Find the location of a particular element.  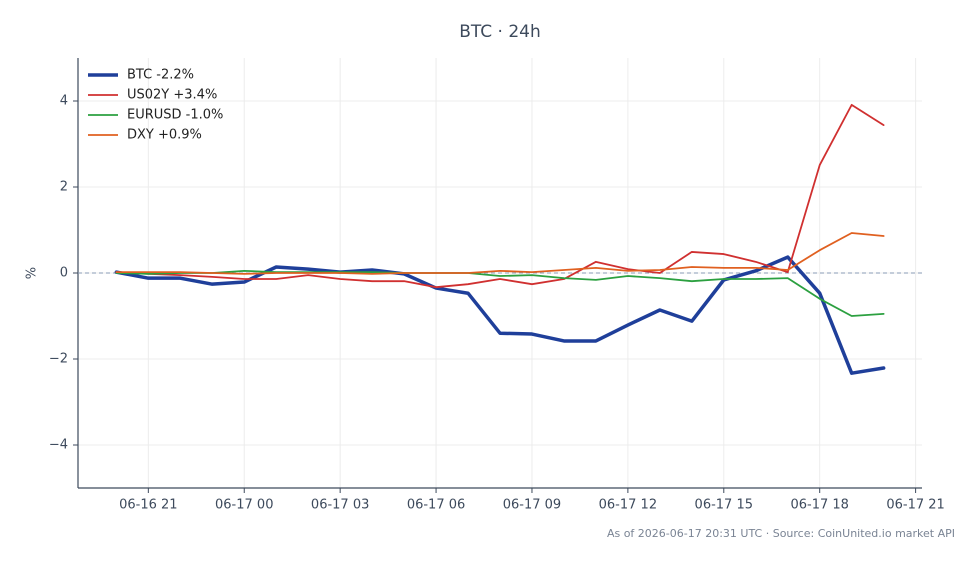

y-tick-label: 4 is located at coordinates (64, 101).